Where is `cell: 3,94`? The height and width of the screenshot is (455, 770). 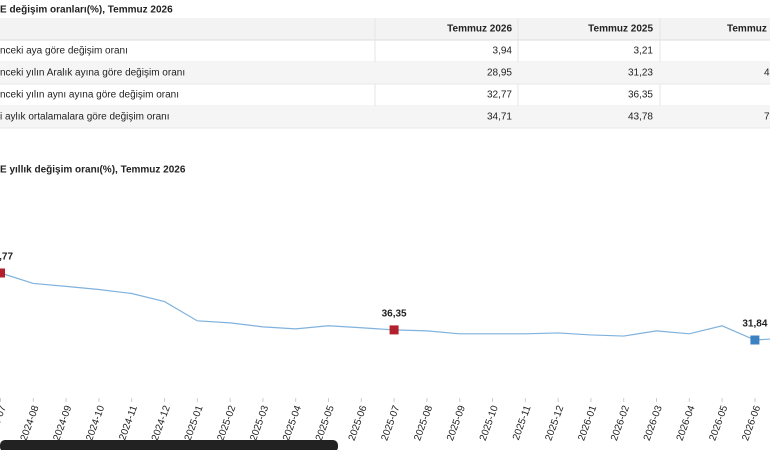
cell: 3,94 is located at coordinates (503, 51).